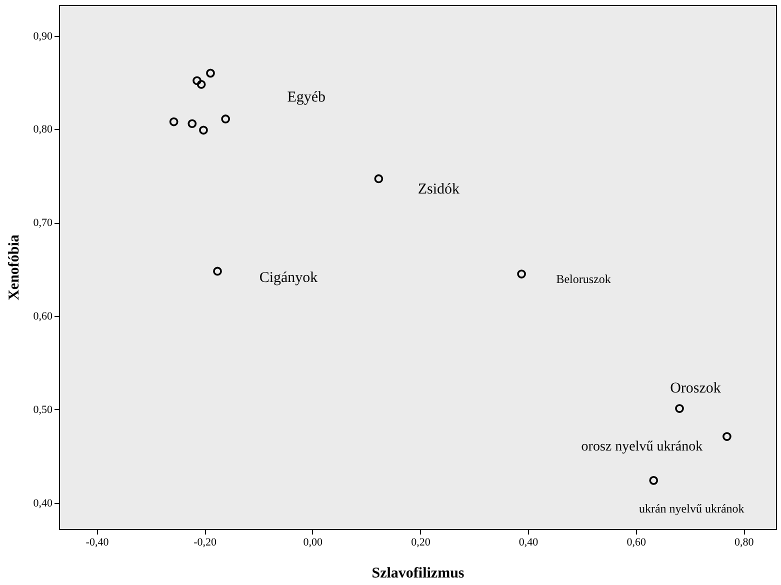  What do you see at coordinates (691, 508) in the screenshot?
I see `annotation: ukrán nyelvű ukránok` at bounding box center [691, 508].